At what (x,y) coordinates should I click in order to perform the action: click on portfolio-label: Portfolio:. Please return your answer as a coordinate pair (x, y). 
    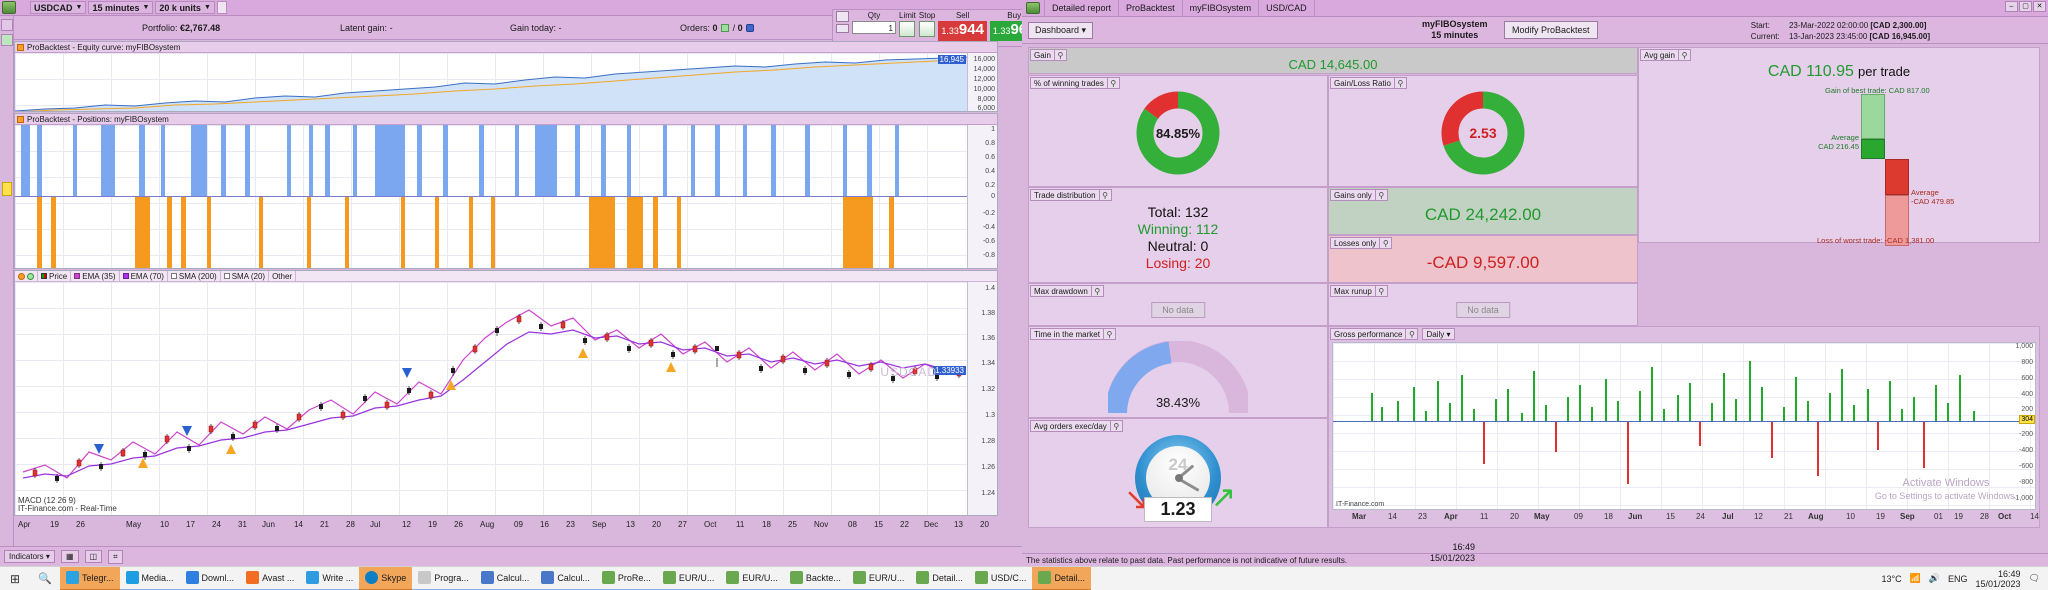
    Looking at the image, I should click on (160, 28).